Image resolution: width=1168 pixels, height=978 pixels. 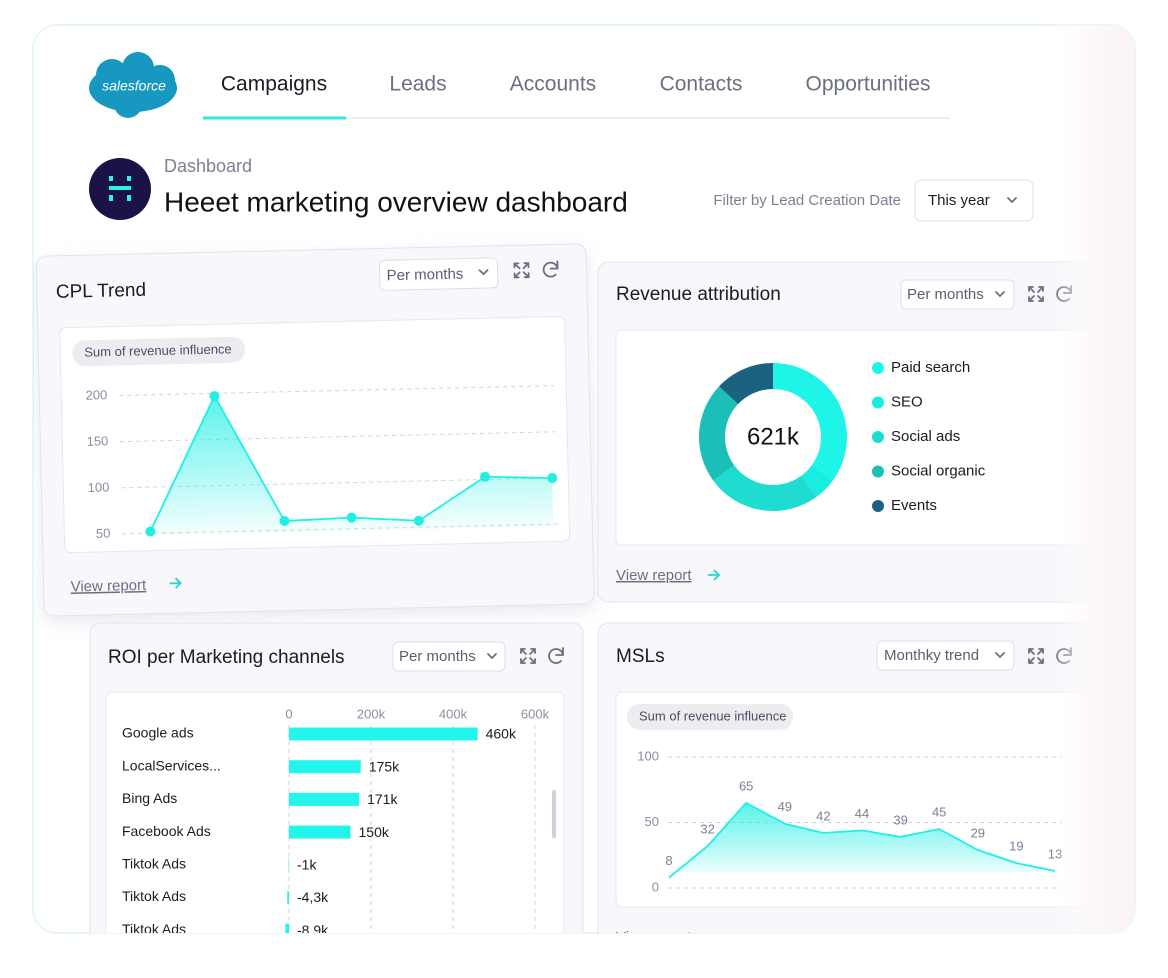 What do you see at coordinates (868, 84) in the screenshot?
I see `nav-tab: Opportunities` at bounding box center [868, 84].